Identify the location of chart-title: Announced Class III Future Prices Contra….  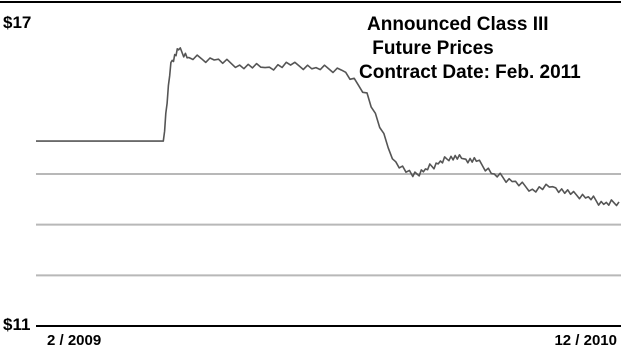
(470, 48).